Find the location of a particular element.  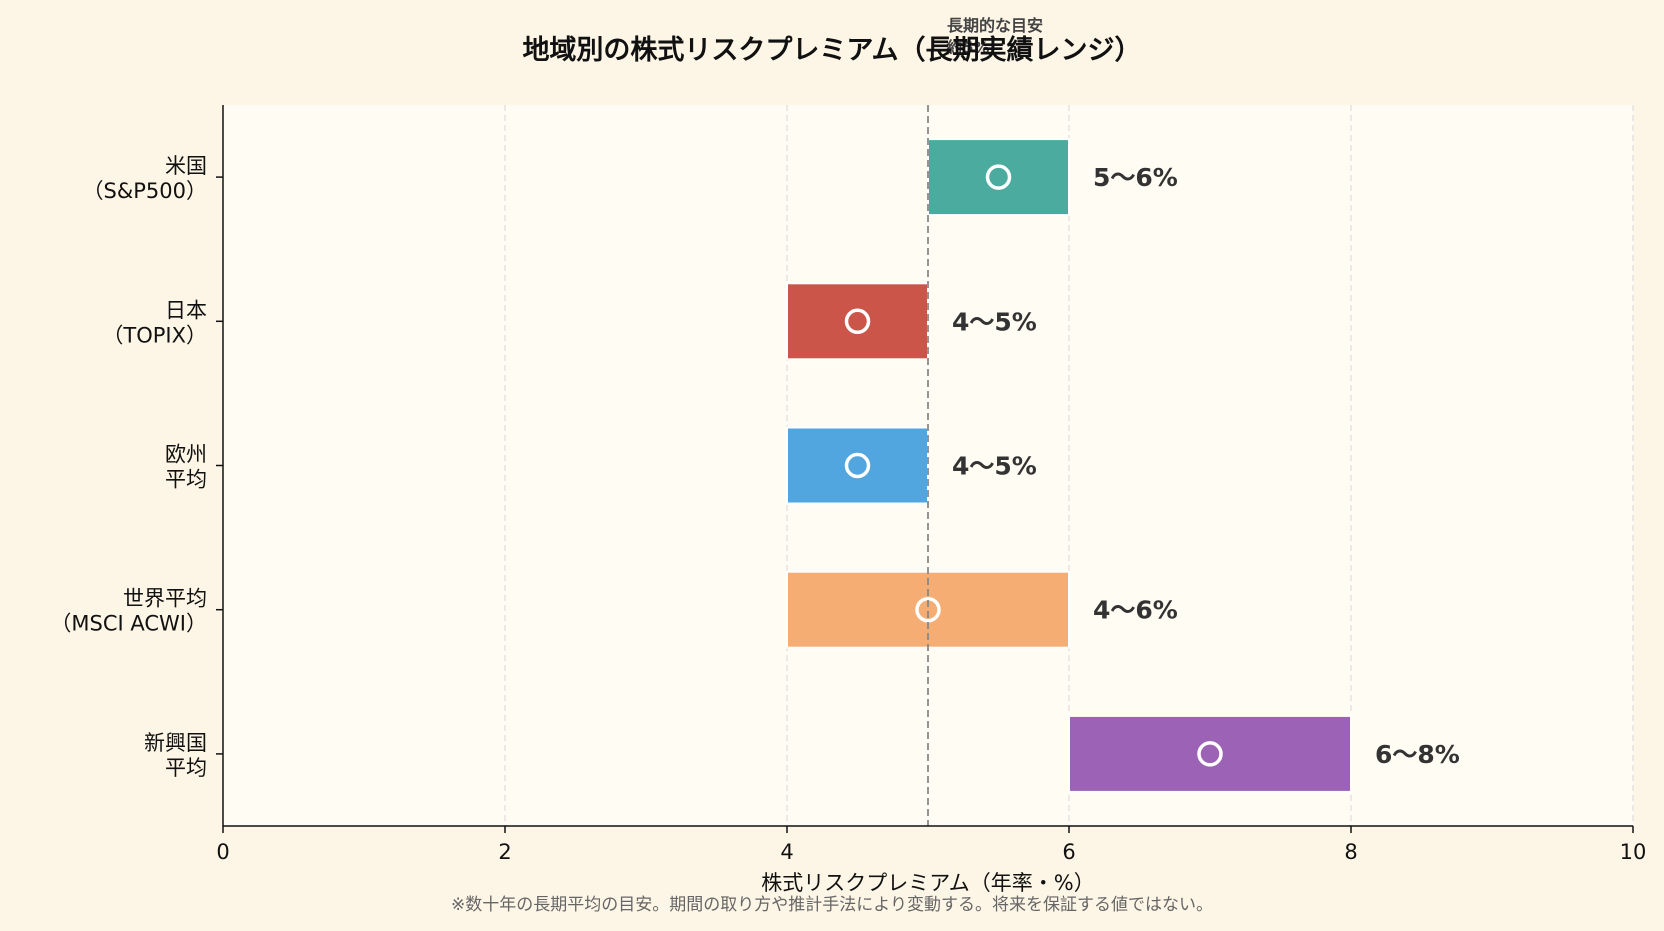

reference-label-line2: 約5% is located at coordinates (967, 47).